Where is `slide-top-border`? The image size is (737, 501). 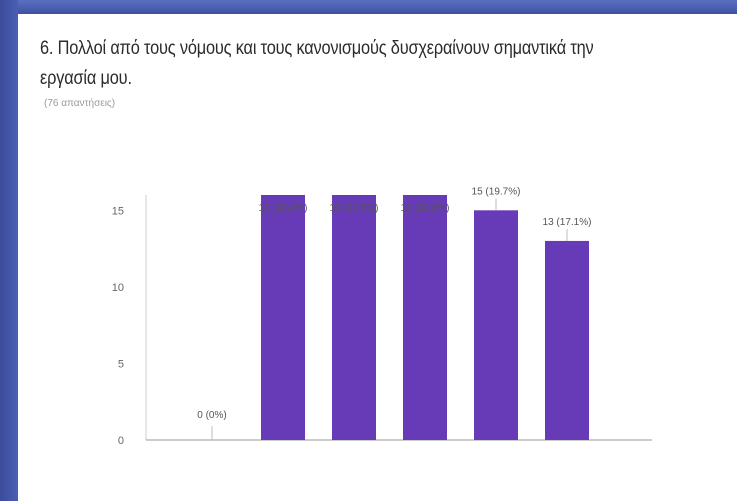 slide-top-border is located at coordinates (368, 7).